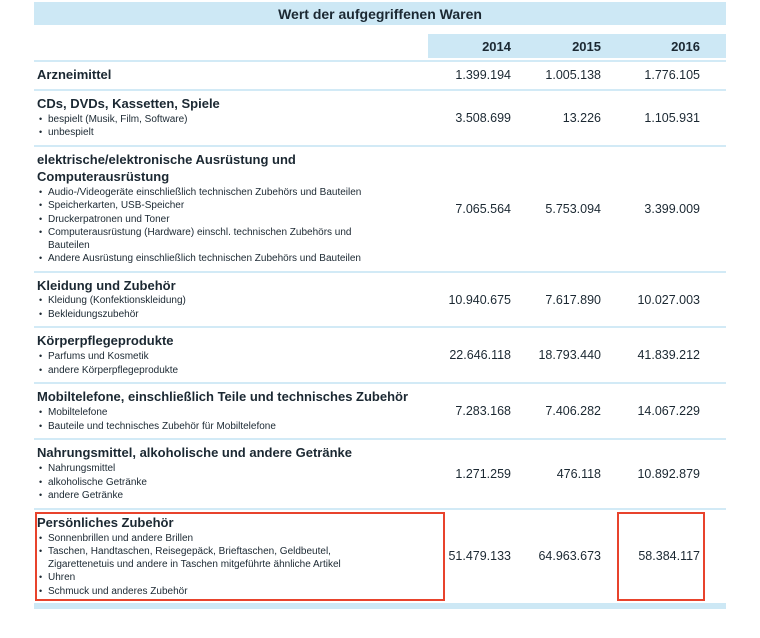 This screenshot has height=638, width=760. I want to click on header-spacer, so click(231, 46).